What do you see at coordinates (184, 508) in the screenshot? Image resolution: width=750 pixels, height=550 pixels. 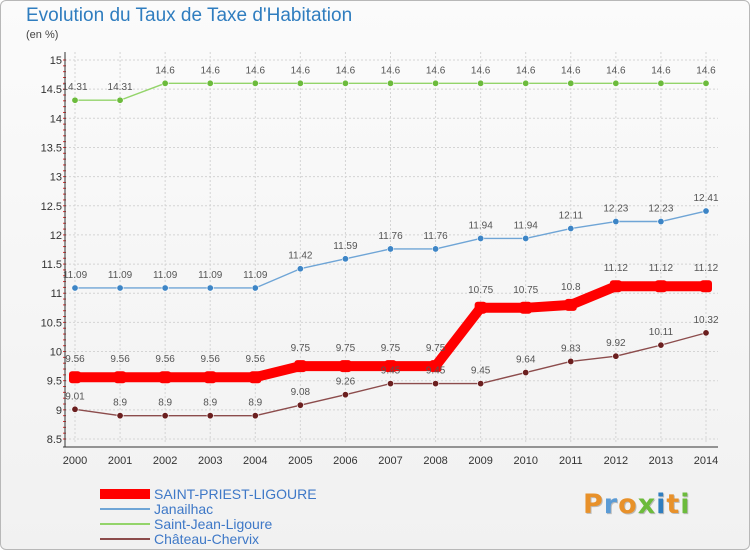 I see `legend-label: Janailhac` at bounding box center [184, 508].